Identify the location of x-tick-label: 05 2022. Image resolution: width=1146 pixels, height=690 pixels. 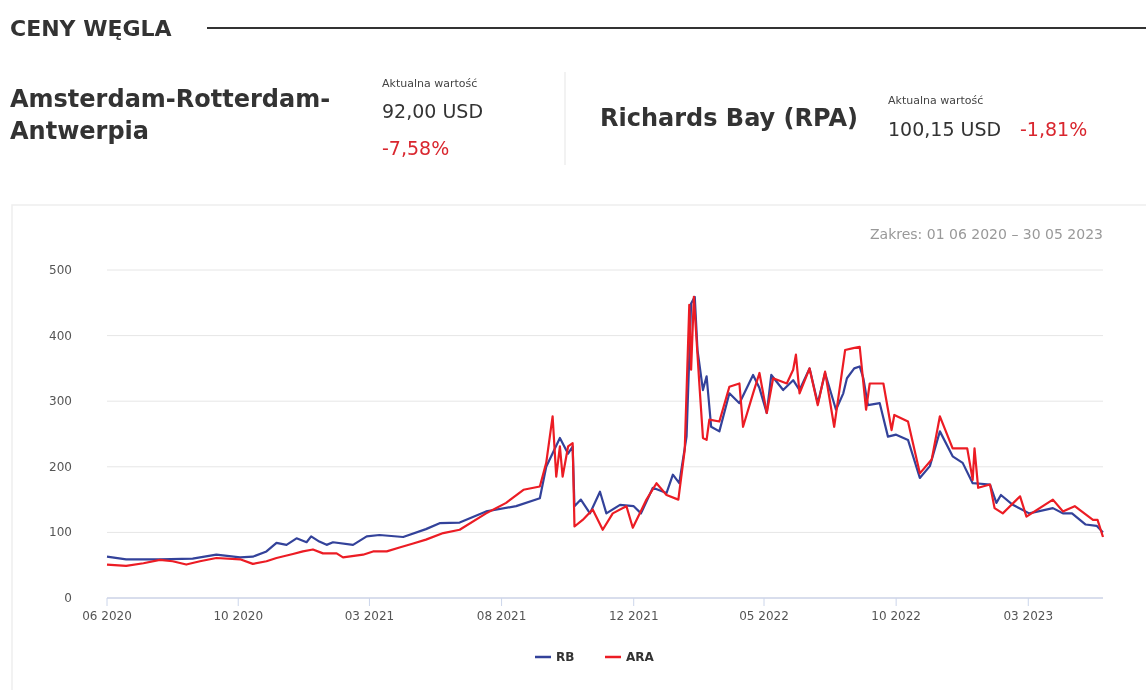
(764, 616).